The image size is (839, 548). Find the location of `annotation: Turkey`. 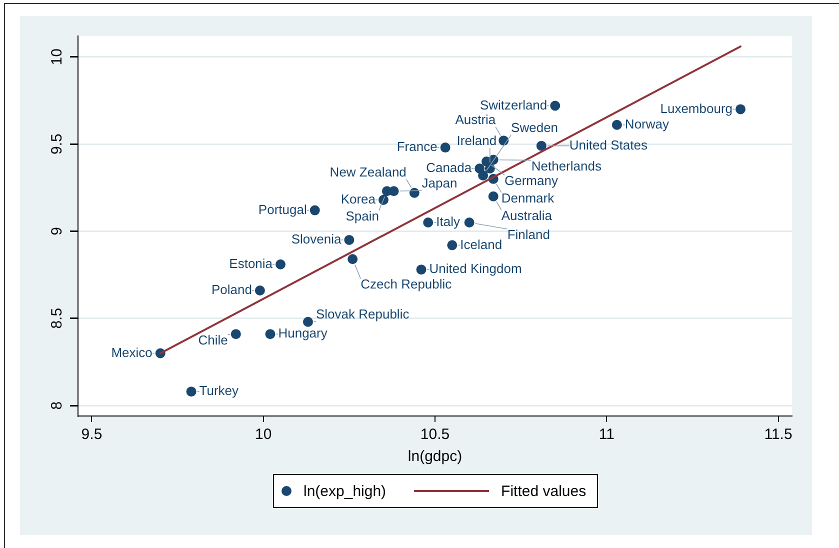

annotation: Turkey is located at coordinates (219, 390).